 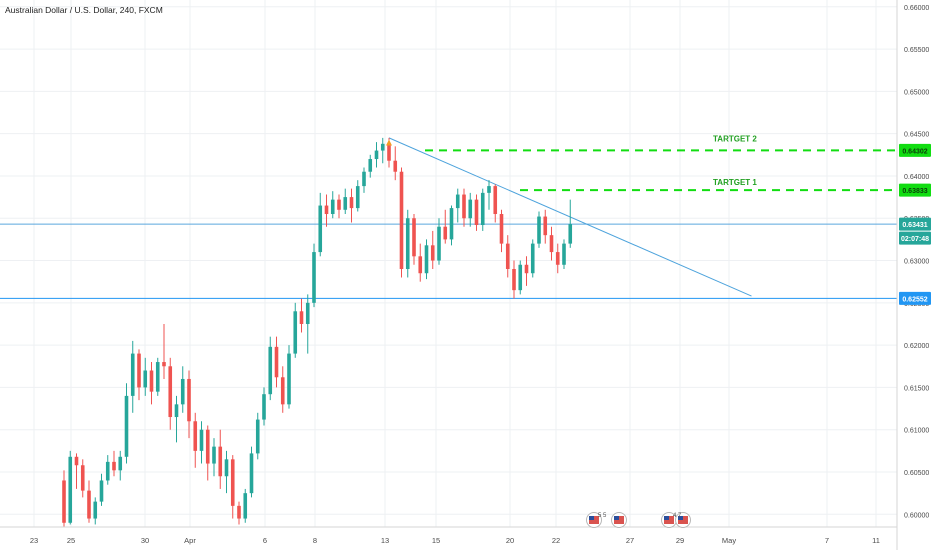 I want to click on x-tick-label: Apr, so click(x=190, y=540).